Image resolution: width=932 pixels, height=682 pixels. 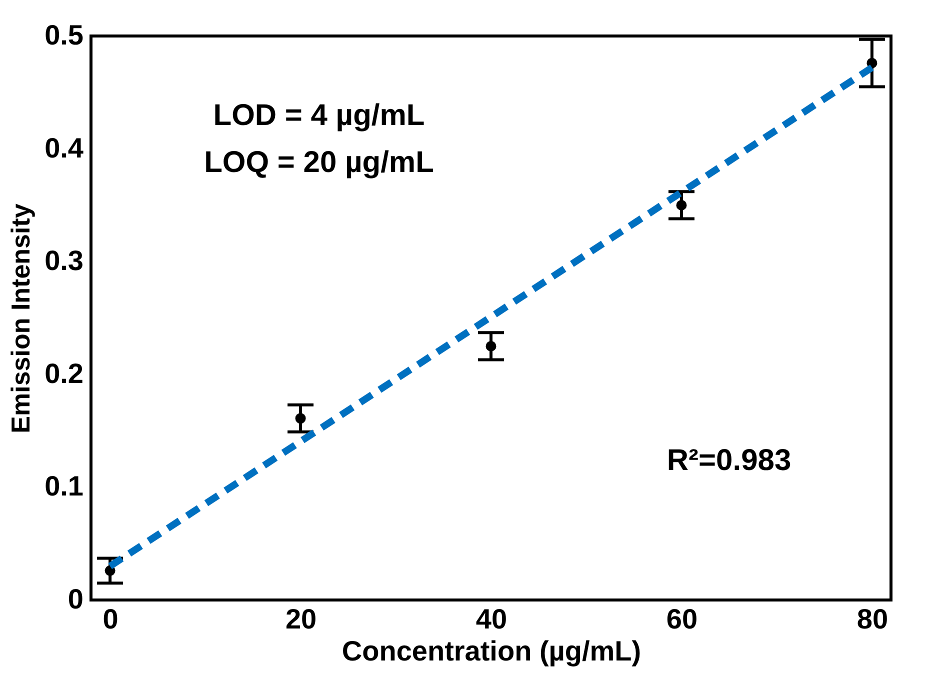 I want to click on x-tick-label: 40, so click(x=492, y=619).